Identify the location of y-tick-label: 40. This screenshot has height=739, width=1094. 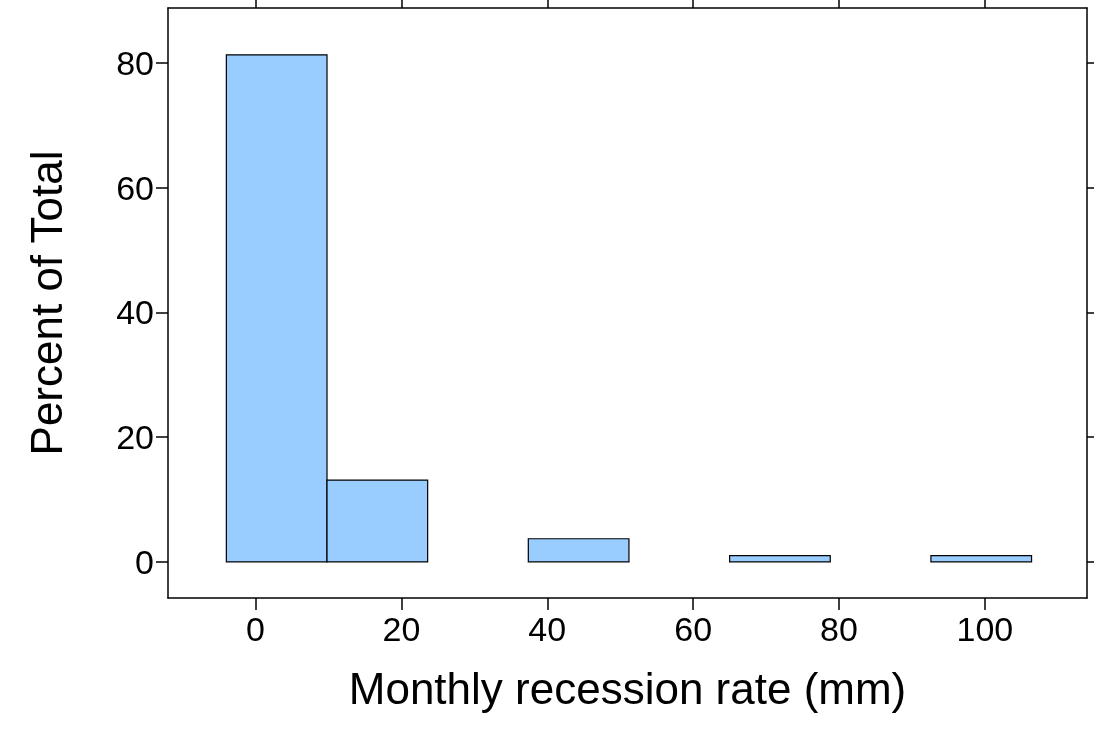
(135, 312).